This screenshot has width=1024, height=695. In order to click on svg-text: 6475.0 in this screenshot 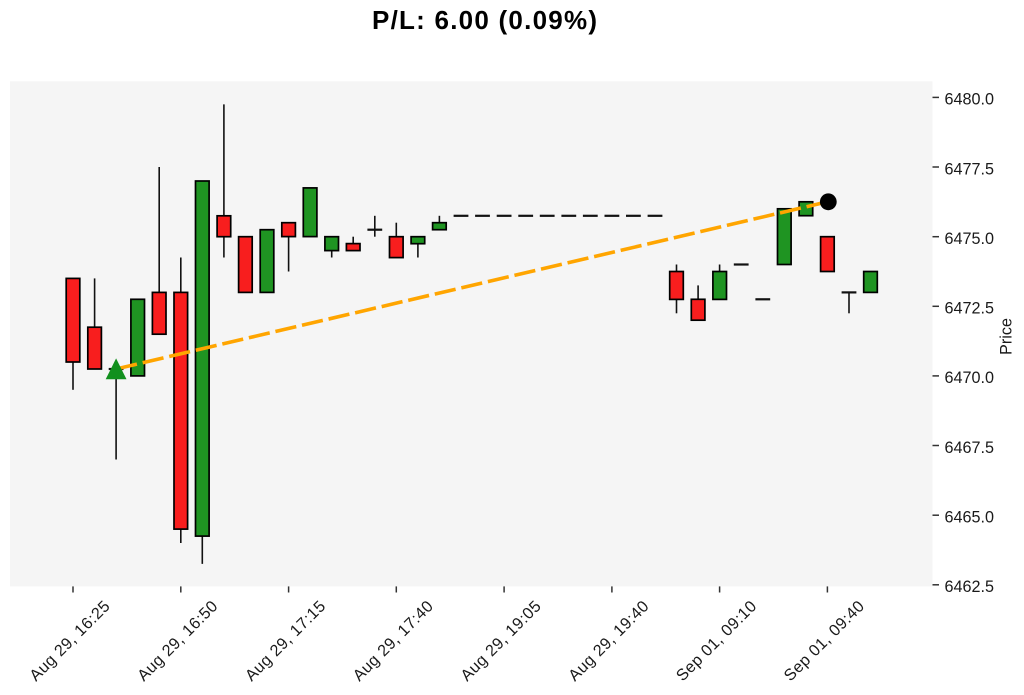, I will do `click(970, 239)`.